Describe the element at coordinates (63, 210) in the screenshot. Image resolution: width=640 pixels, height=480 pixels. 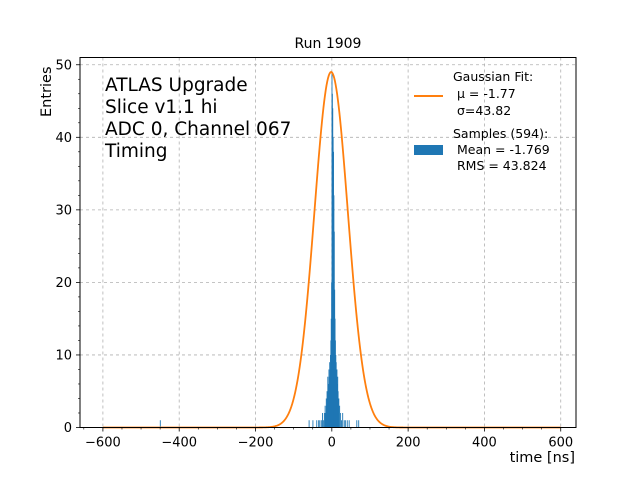
I see `y-tick-label: 30` at that location.